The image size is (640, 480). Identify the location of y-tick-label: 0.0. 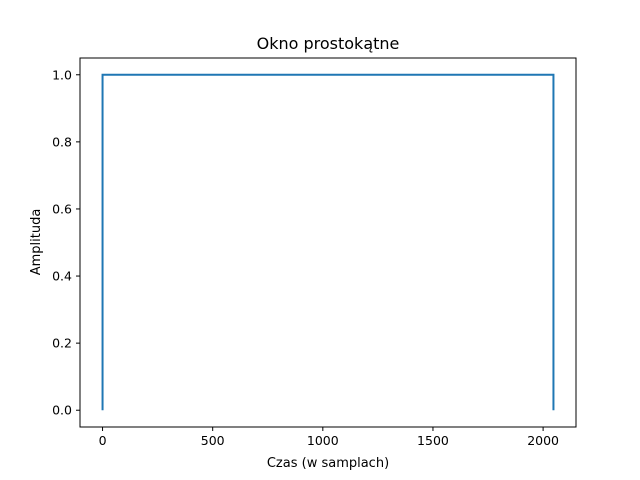
(62, 410).